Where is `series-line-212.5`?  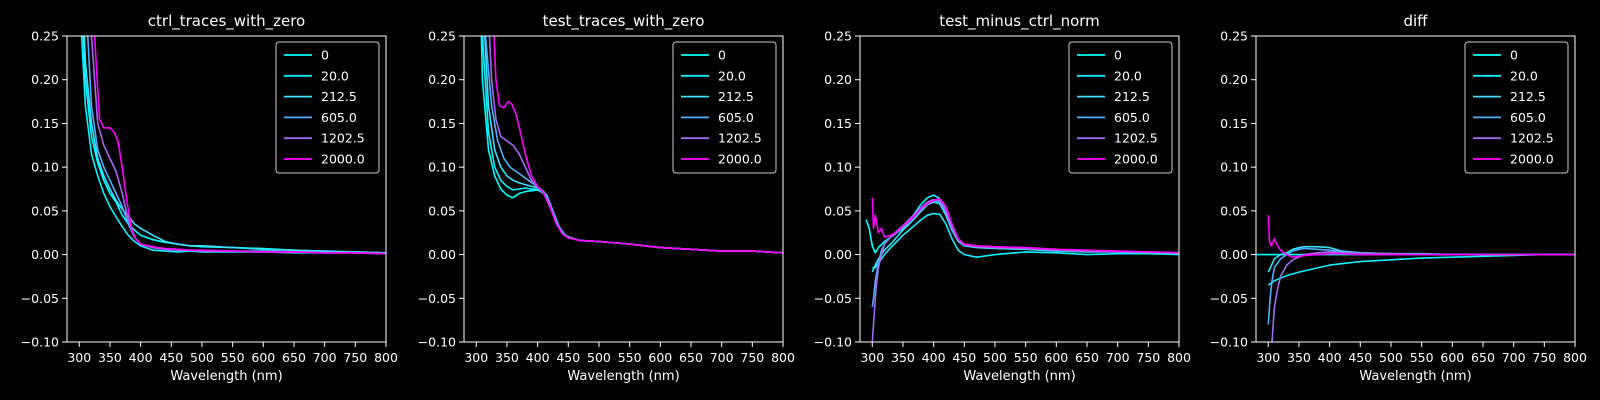
series-line-212.5 is located at coordinates (1025, 237).